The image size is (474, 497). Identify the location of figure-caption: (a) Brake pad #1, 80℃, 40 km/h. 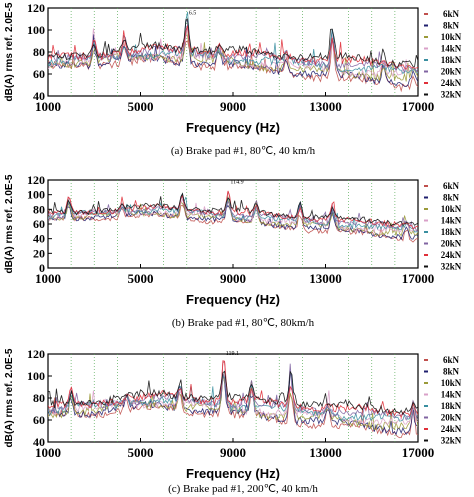
(243, 151).